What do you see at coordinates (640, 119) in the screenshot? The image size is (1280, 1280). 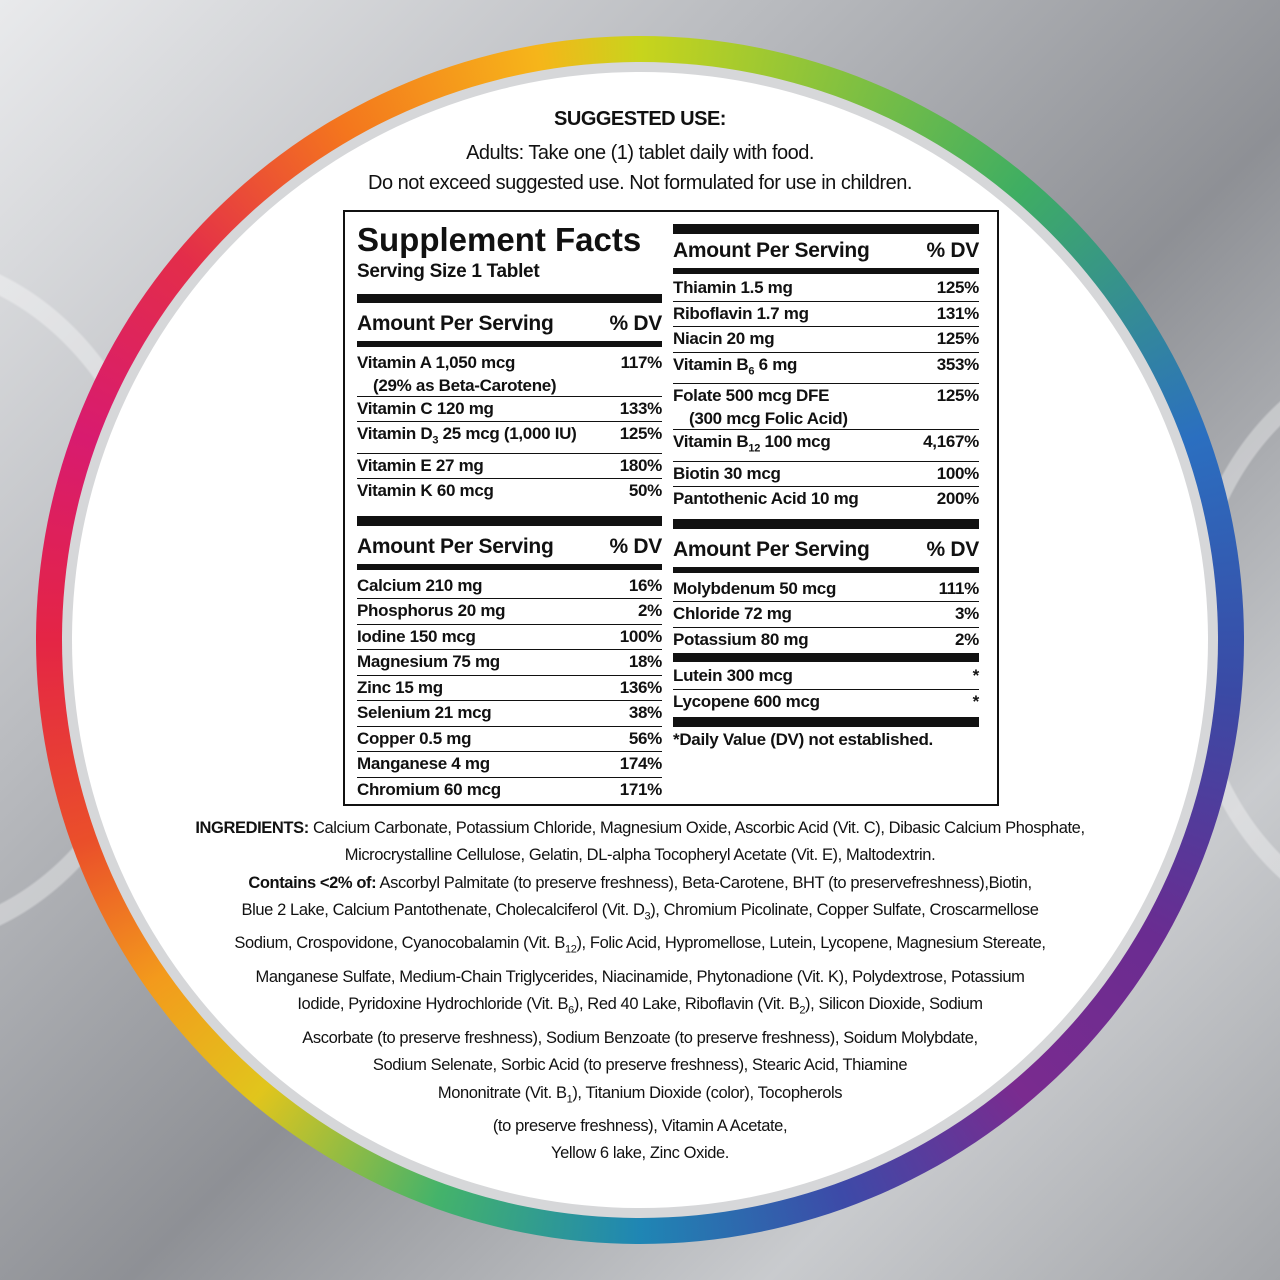 I see `suggested-use-heading: SUGGESTED USE:` at bounding box center [640, 119].